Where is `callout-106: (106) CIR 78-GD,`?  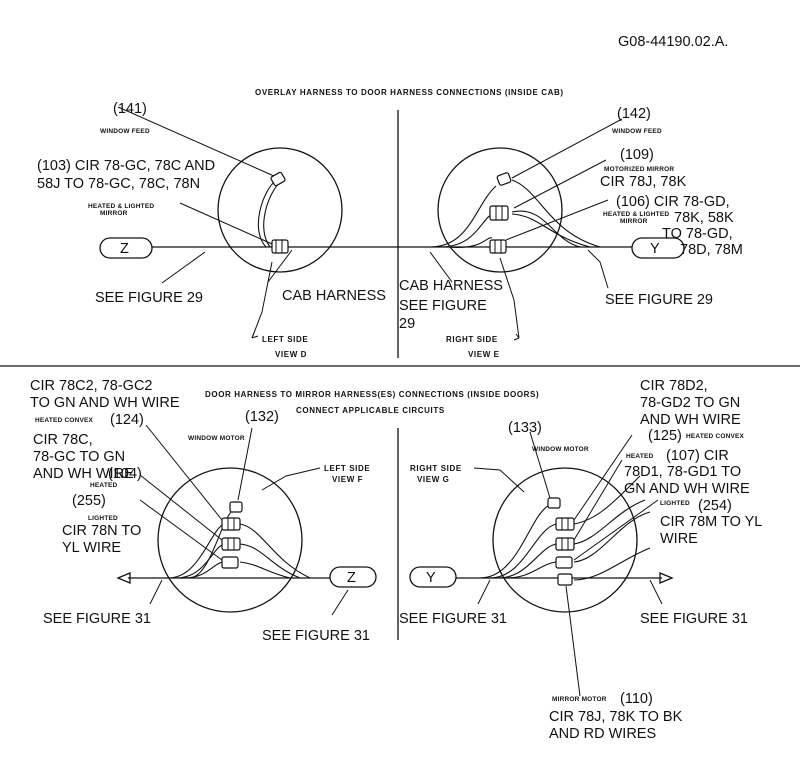
callout-106: (106) CIR 78-GD, is located at coordinates (673, 202).